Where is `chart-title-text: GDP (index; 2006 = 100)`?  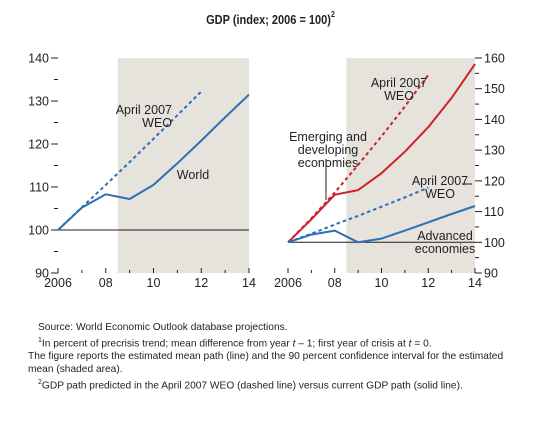
chart-title-text: GDP (index; 2006 = 100) is located at coordinates (268, 20).